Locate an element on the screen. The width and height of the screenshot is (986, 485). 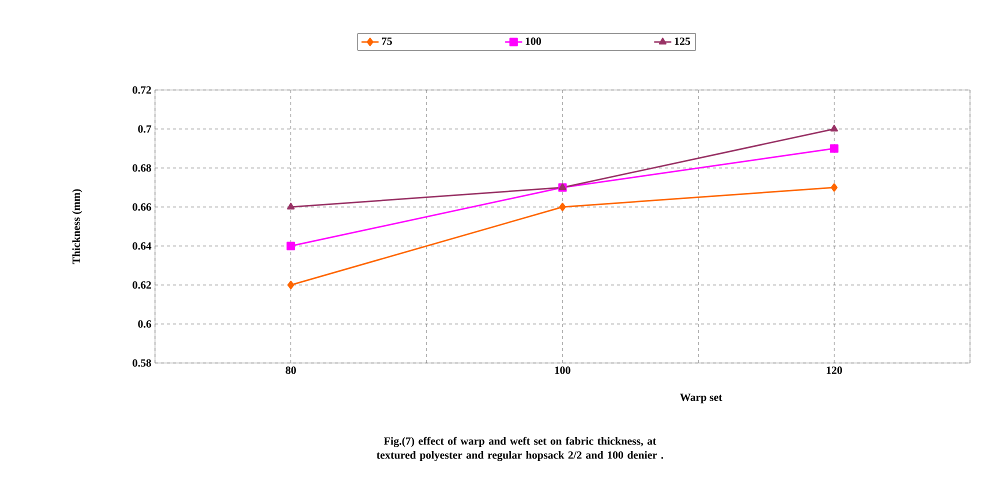
legend-label: 100 is located at coordinates (534, 41).